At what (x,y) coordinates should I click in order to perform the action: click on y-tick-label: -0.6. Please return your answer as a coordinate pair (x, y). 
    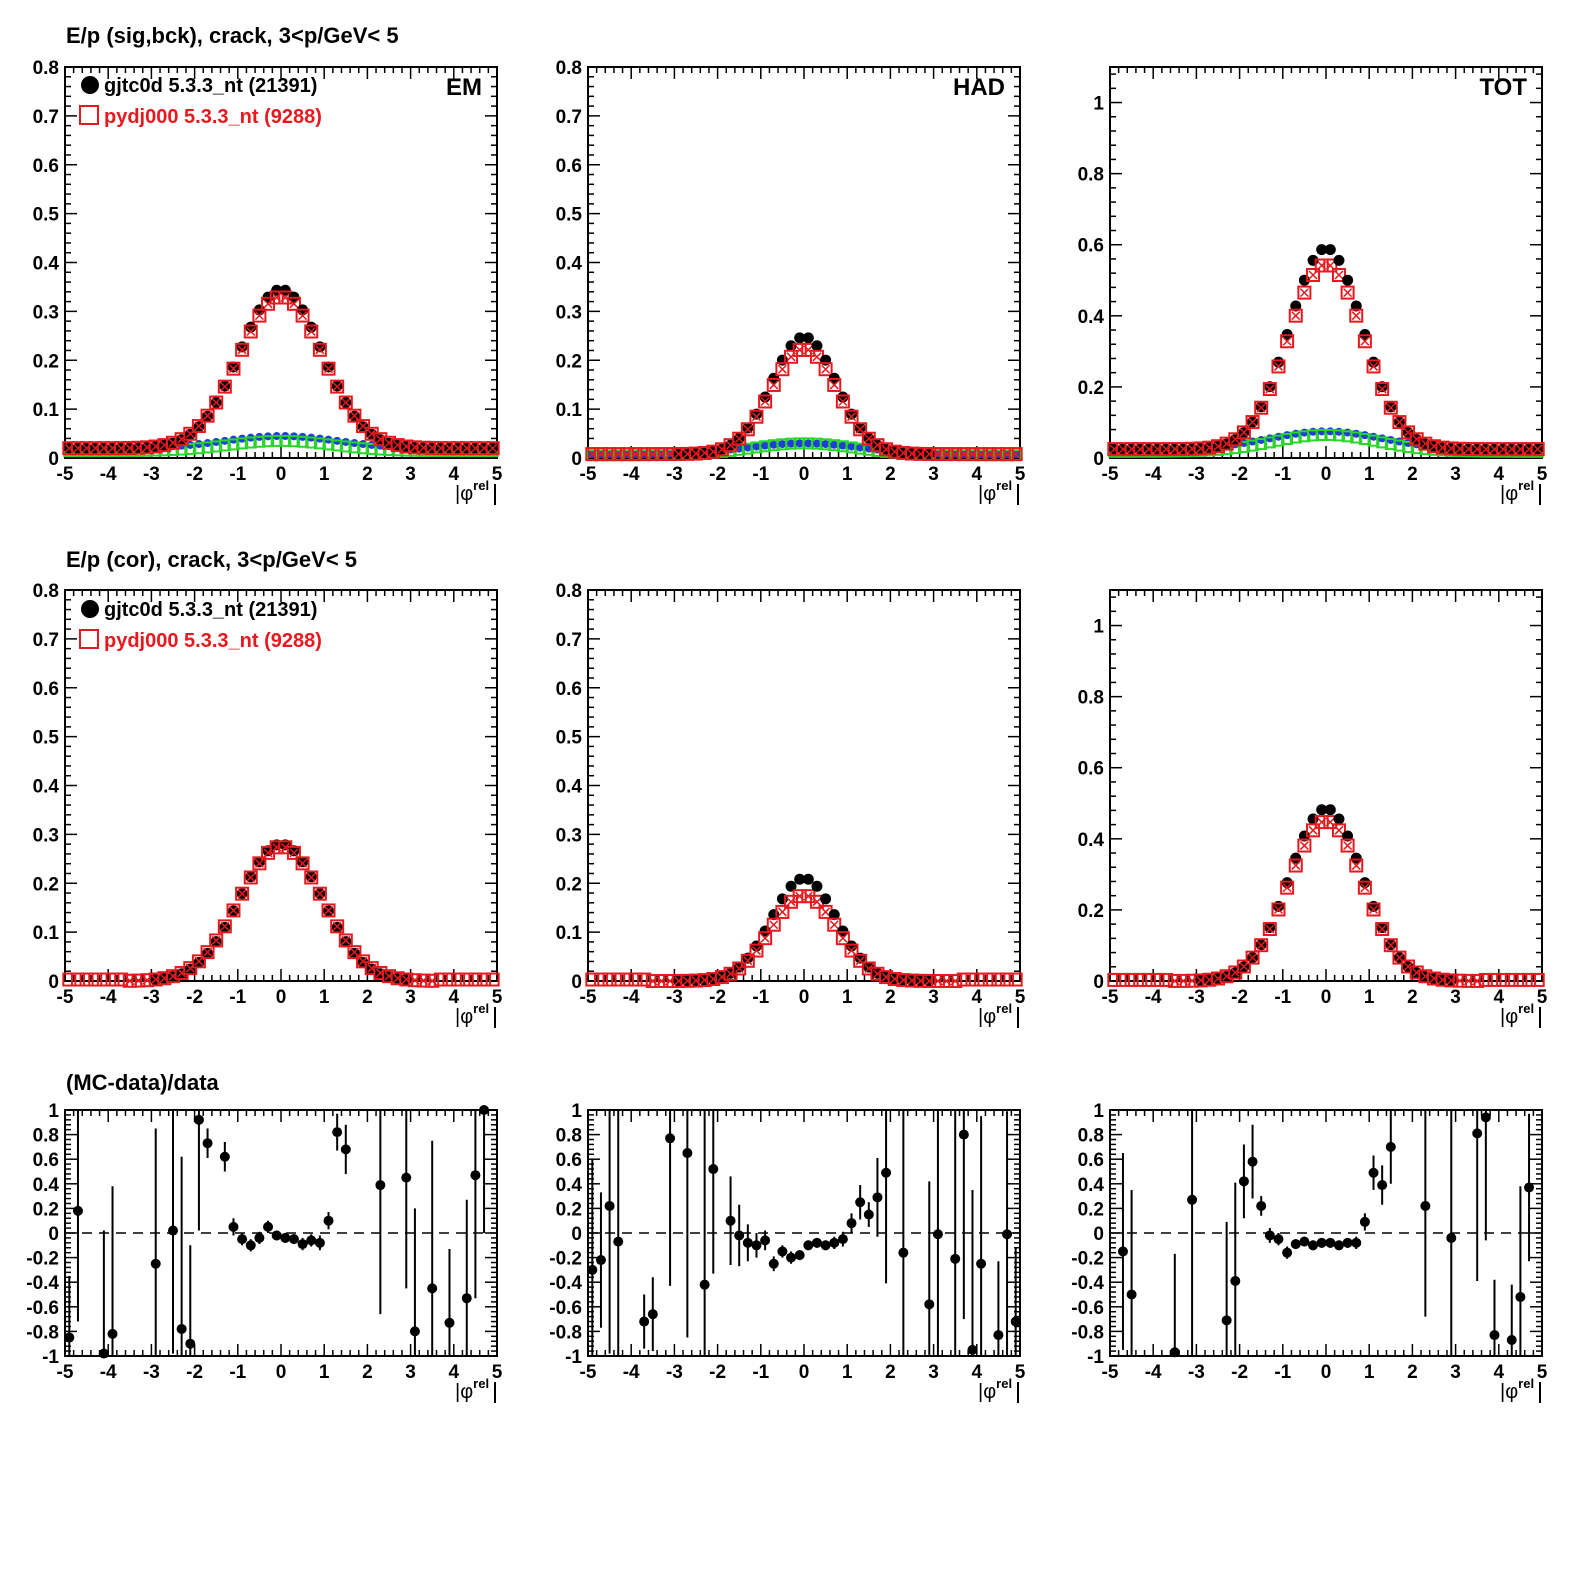
    Looking at the image, I should click on (42, 1308).